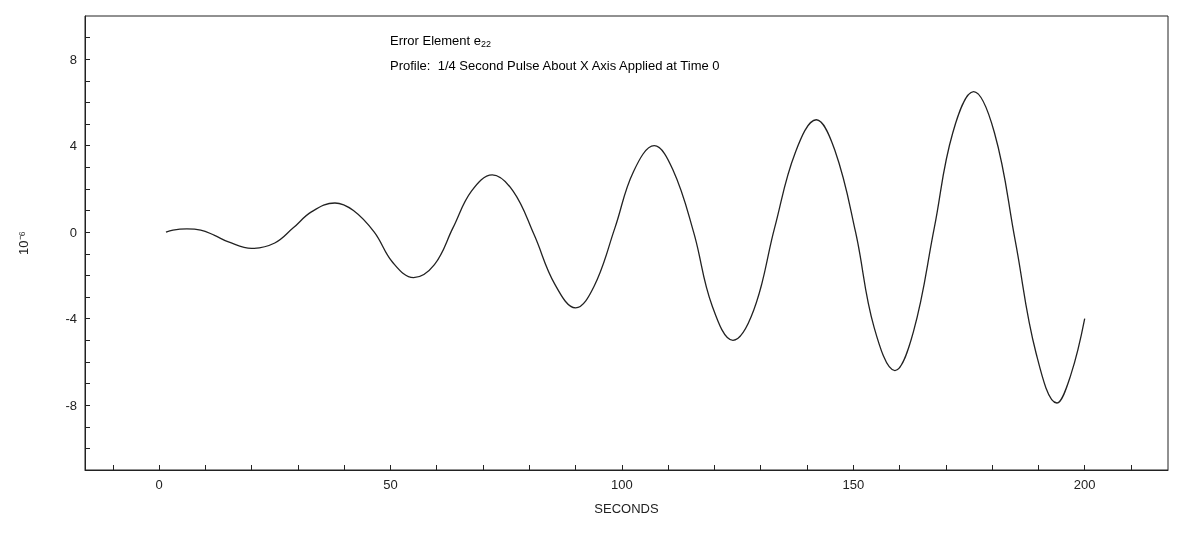 This screenshot has height=535, width=1180. I want to click on x-axis-title: SECONDS, so click(626, 508).